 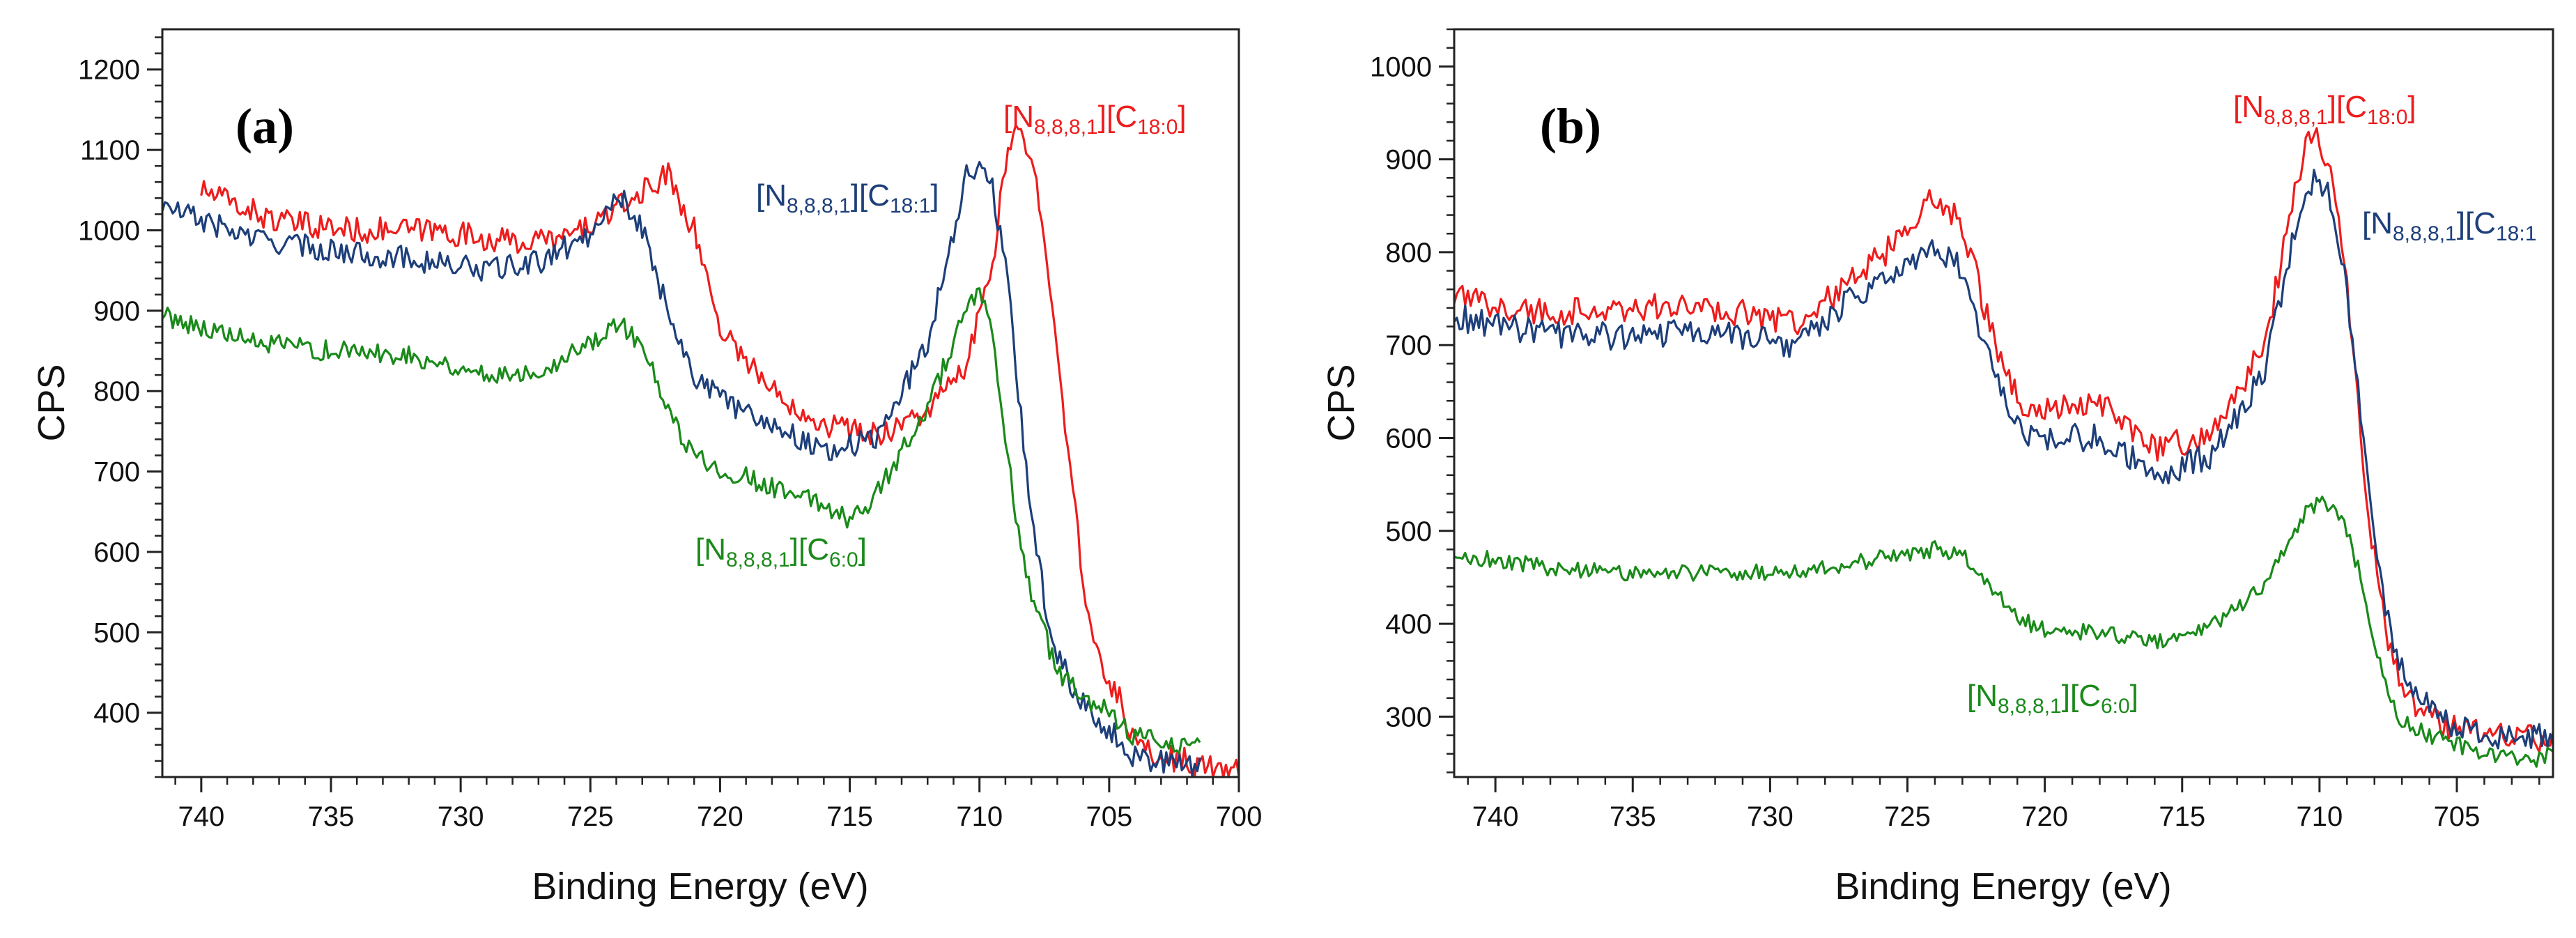 I want to click on x-tick-label: 700, so click(x=1239, y=816).